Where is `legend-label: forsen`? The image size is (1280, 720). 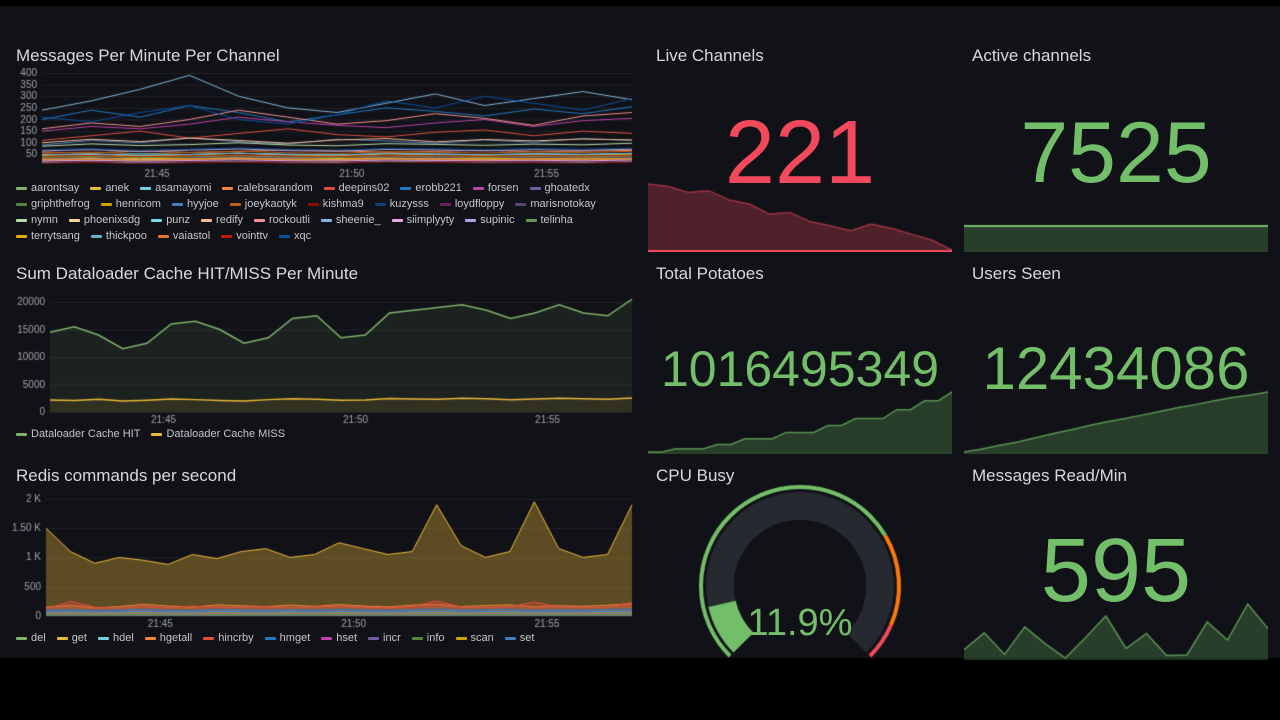 legend-label: forsen is located at coordinates (503, 188).